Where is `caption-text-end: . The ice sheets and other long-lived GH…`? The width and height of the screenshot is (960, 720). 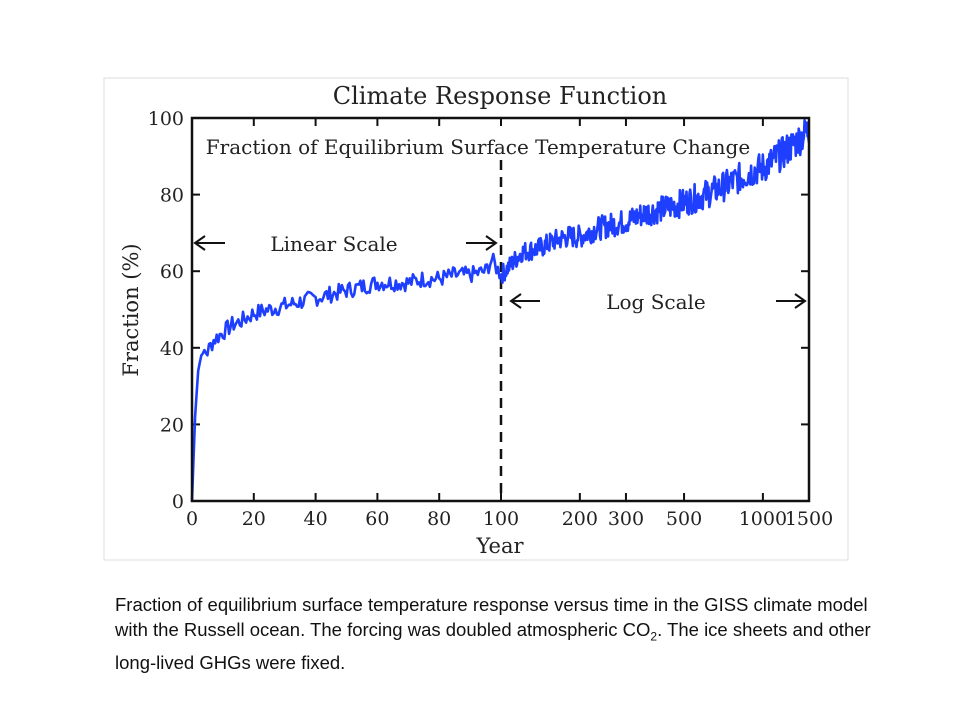 caption-text-end: . The ice sheets and other long-lived GH… is located at coordinates (493, 646).